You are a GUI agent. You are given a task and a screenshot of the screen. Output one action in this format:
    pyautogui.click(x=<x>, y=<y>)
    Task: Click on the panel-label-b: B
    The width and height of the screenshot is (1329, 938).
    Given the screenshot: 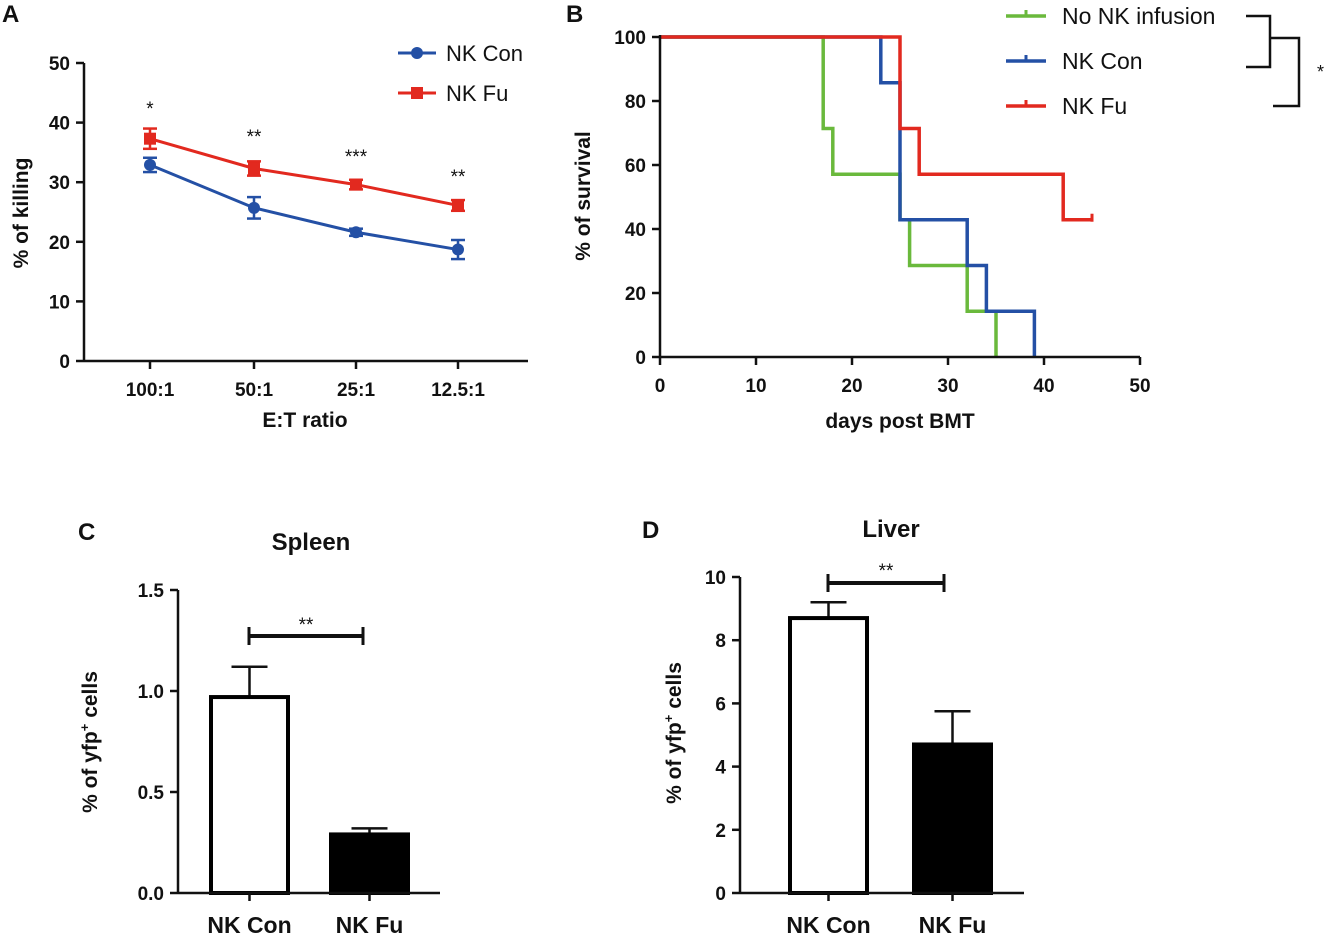 What is the action you would take?
    pyautogui.click(x=574, y=14)
    